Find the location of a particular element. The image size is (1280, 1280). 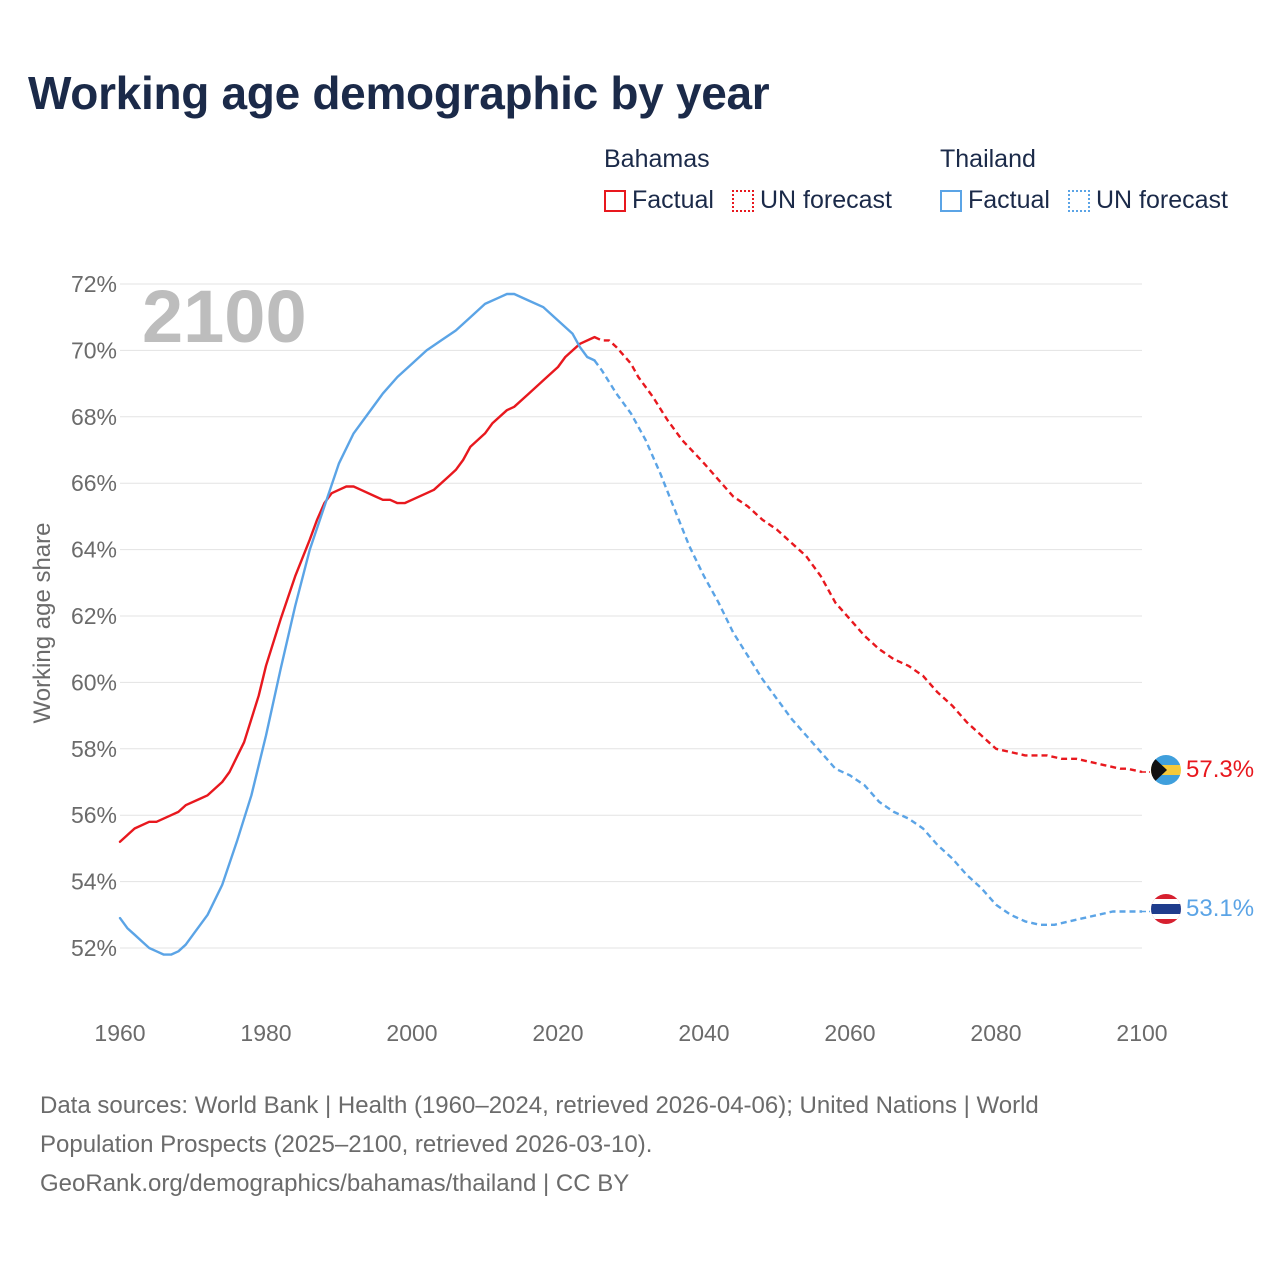

y-tick-label: 60% is located at coordinates (94, 682).